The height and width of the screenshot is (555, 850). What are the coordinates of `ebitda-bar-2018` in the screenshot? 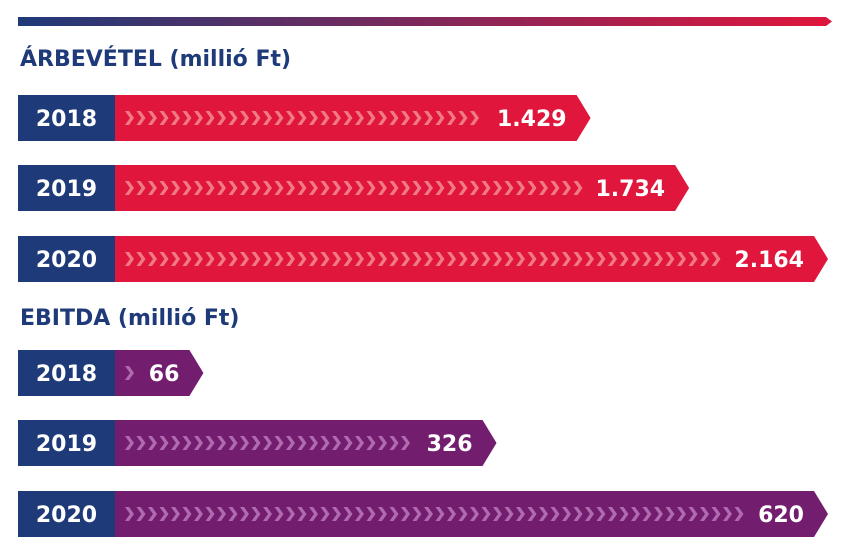 It's located at (159, 373).